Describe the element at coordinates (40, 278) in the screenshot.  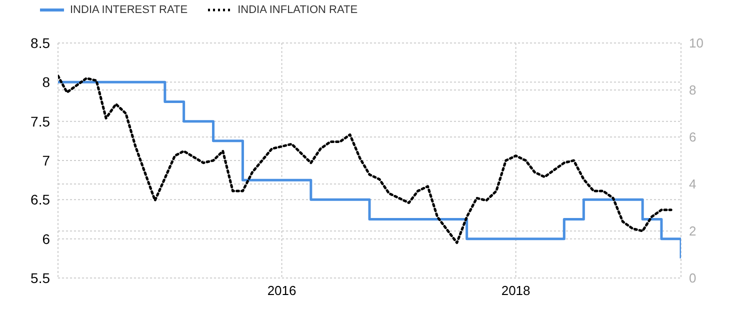
I see `y-tick-label: 5.5` at that location.